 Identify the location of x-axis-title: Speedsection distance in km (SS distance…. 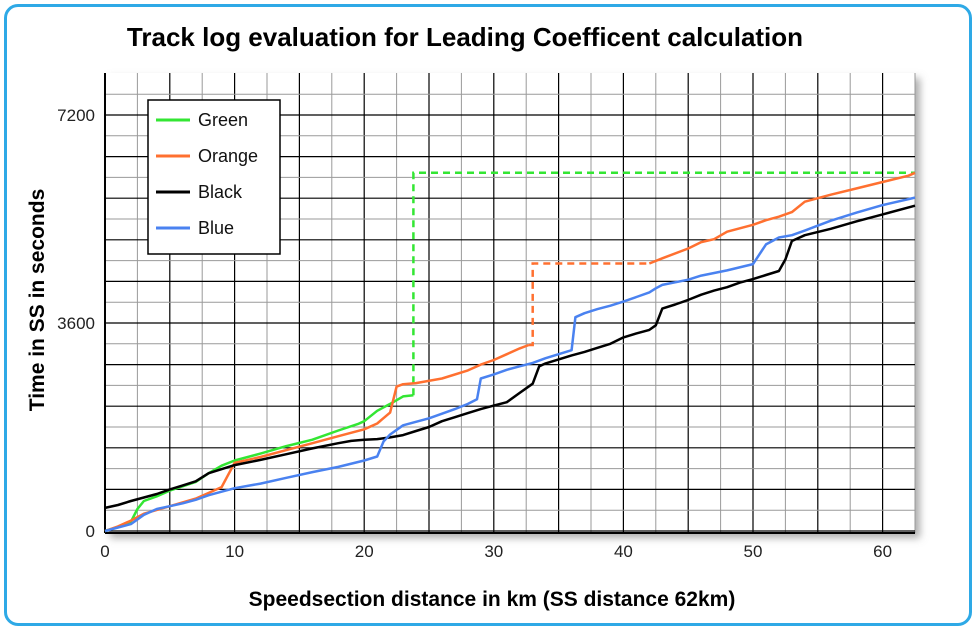
(492, 599).